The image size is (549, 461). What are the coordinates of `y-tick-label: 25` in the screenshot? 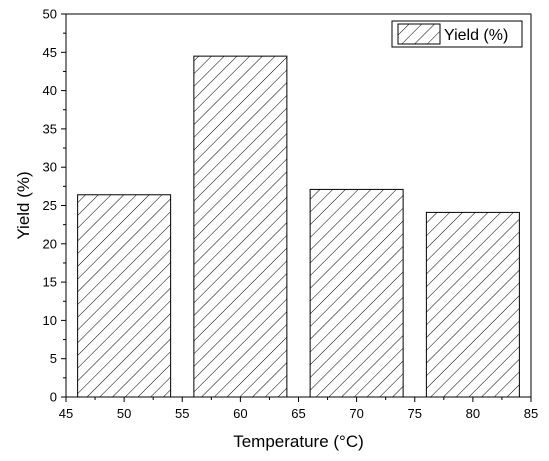 It's located at (50, 205).